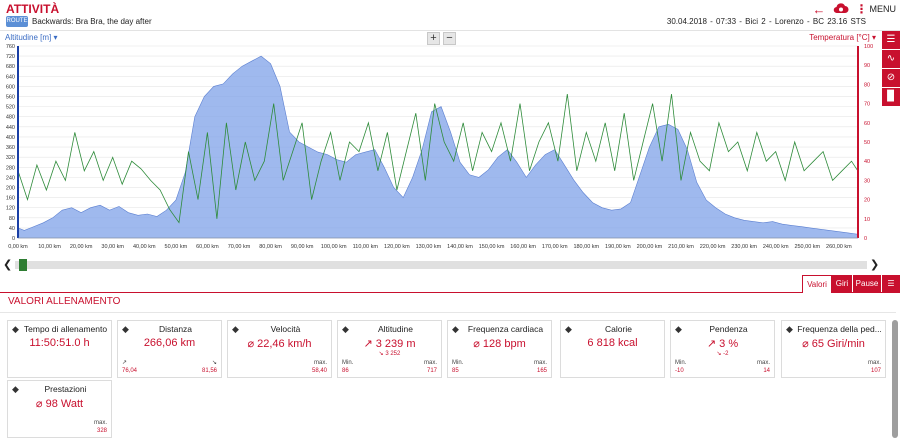  I want to click on x-tick-label: 30,00 km, so click(112, 247).